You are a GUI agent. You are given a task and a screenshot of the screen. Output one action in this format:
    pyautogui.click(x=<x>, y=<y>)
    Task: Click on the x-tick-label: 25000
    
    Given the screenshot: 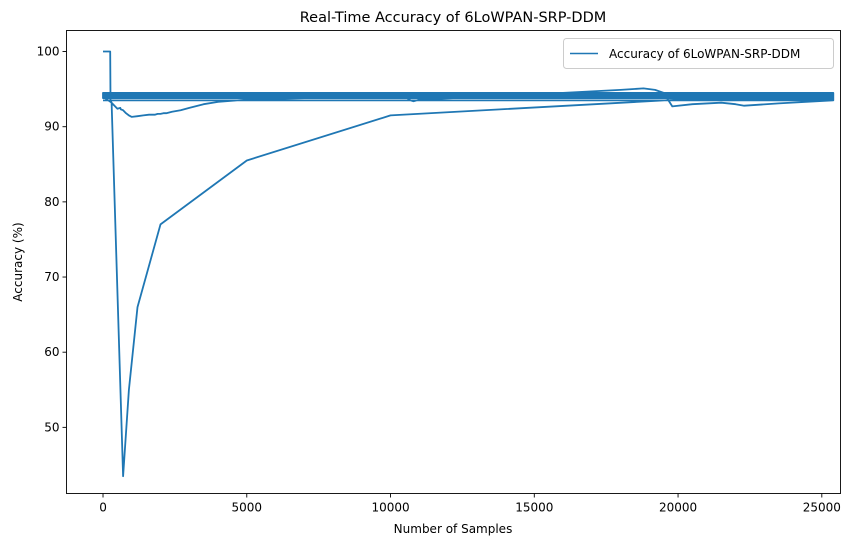 What is the action you would take?
    pyautogui.click(x=822, y=508)
    